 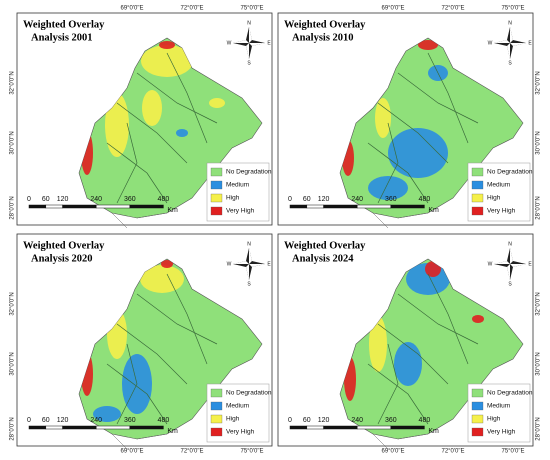 I want to click on scale-label: 60, so click(x=307, y=199).